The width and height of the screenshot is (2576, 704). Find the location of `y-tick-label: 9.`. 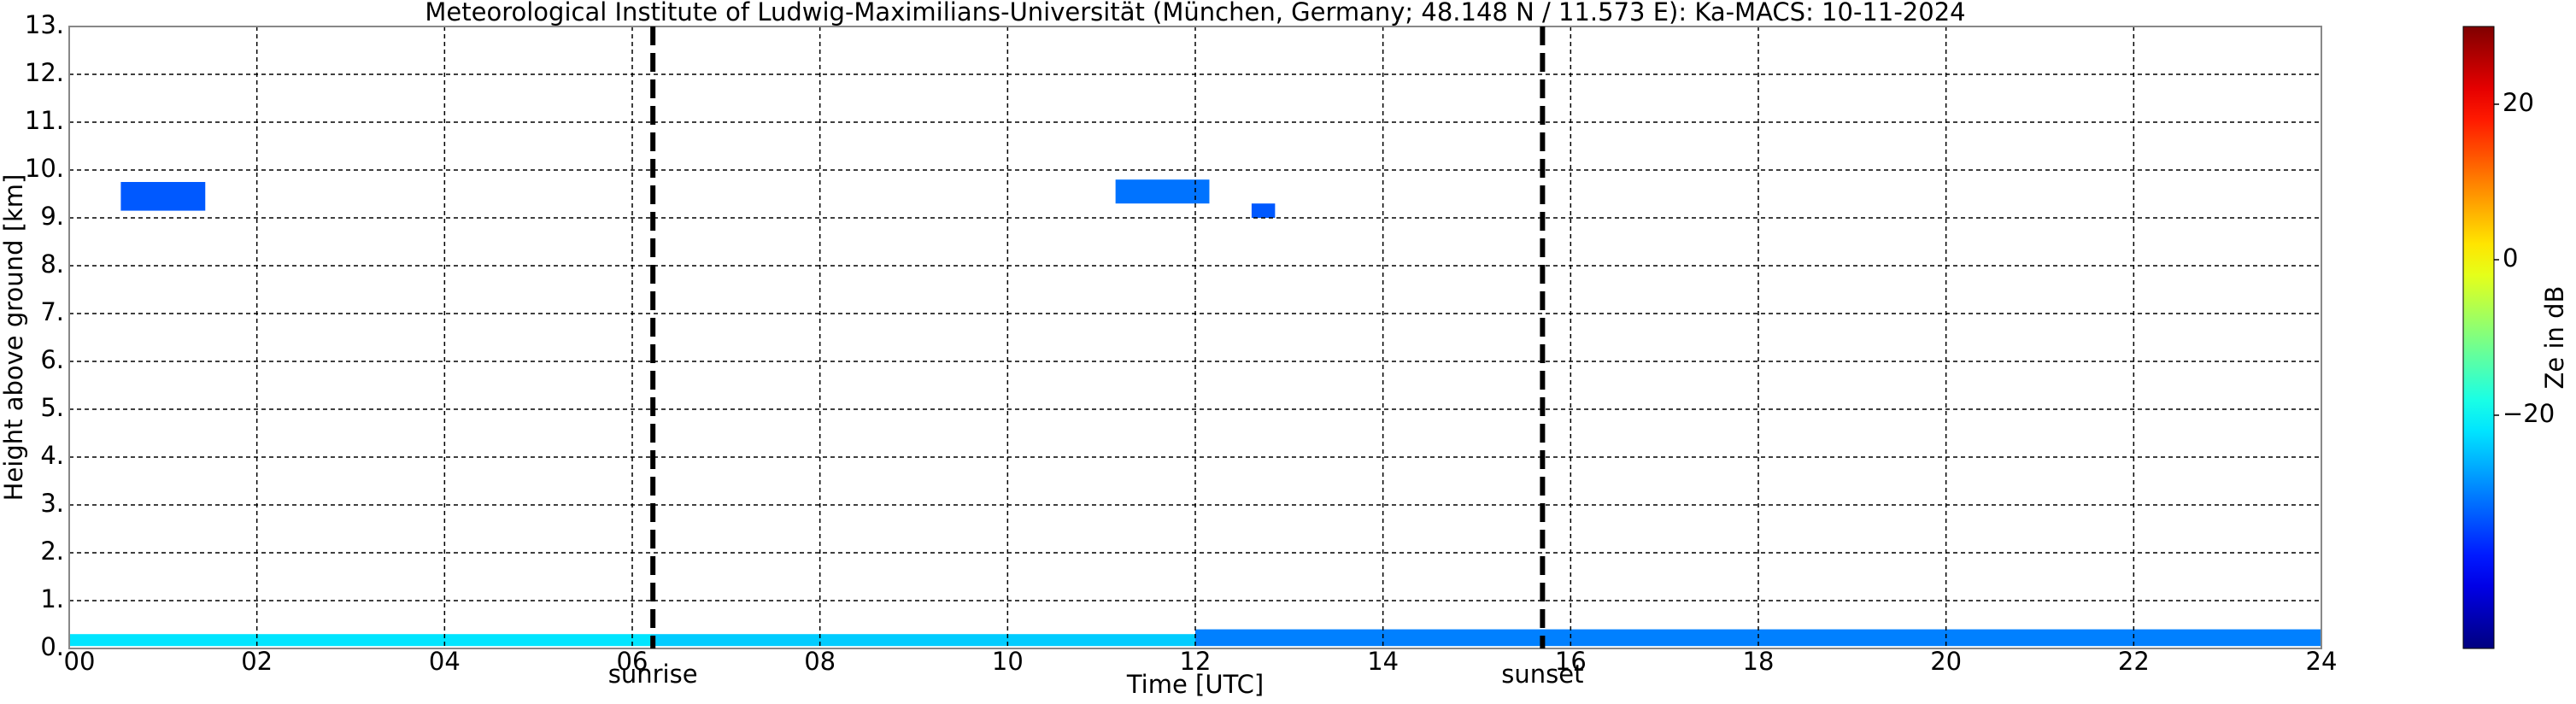

y-tick-label: 9. is located at coordinates (52, 216).